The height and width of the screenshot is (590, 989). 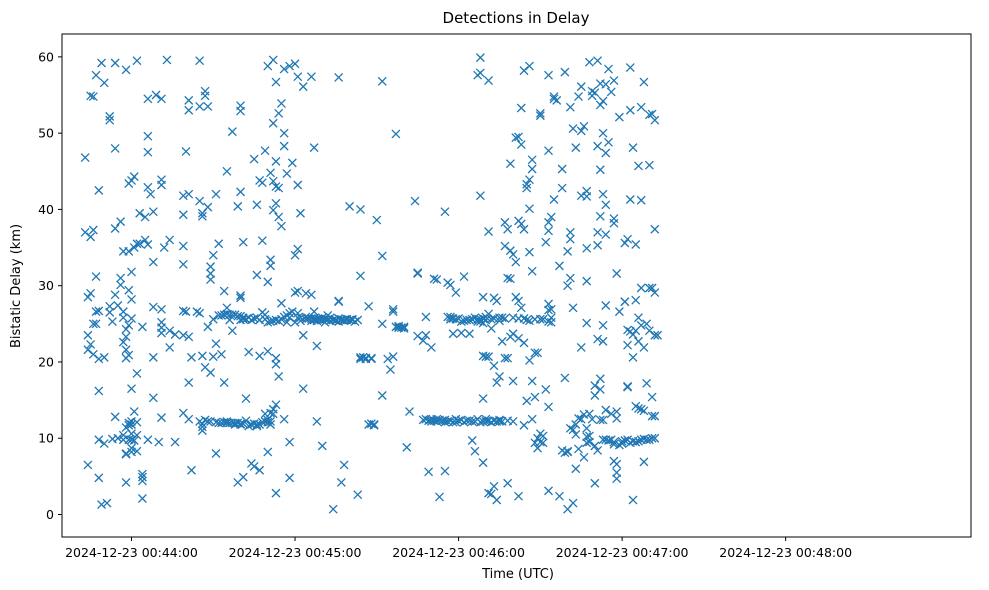 What do you see at coordinates (517, 574) in the screenshot?
I see `x-axis-label: Time (UTC)` at bounding box center [517, 574].